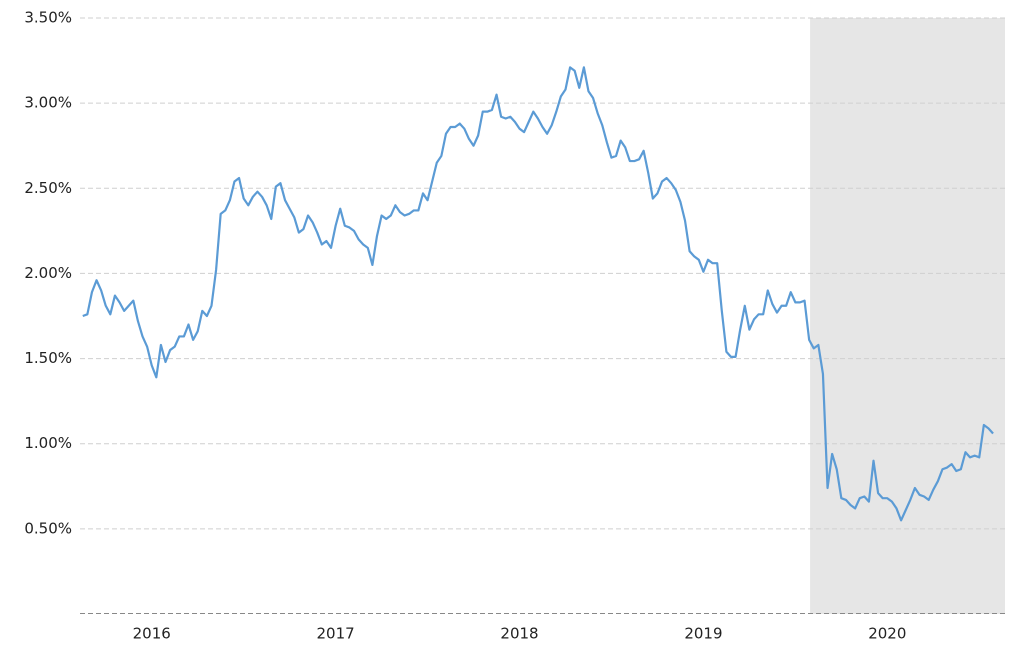  I want to click on y-tick-label: 2.00%, so click(48, 273).